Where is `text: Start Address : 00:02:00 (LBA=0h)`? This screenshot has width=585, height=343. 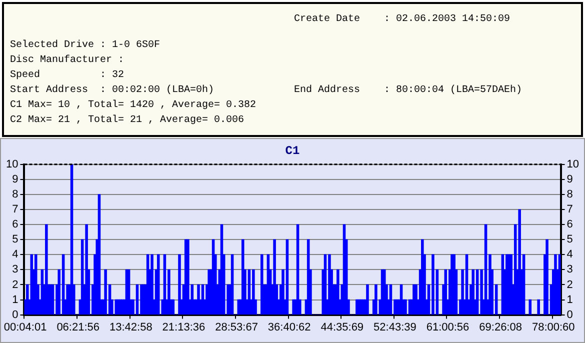
text: Start Address : 00:02:00 (LBA=0h) is located at coordinates (112, 90).